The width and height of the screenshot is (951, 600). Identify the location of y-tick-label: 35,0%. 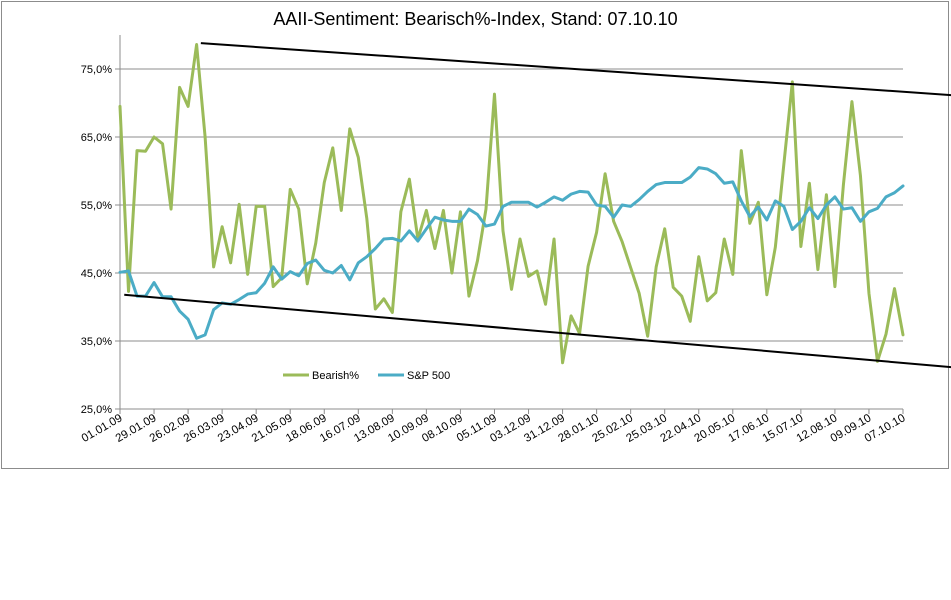
(96, 342).